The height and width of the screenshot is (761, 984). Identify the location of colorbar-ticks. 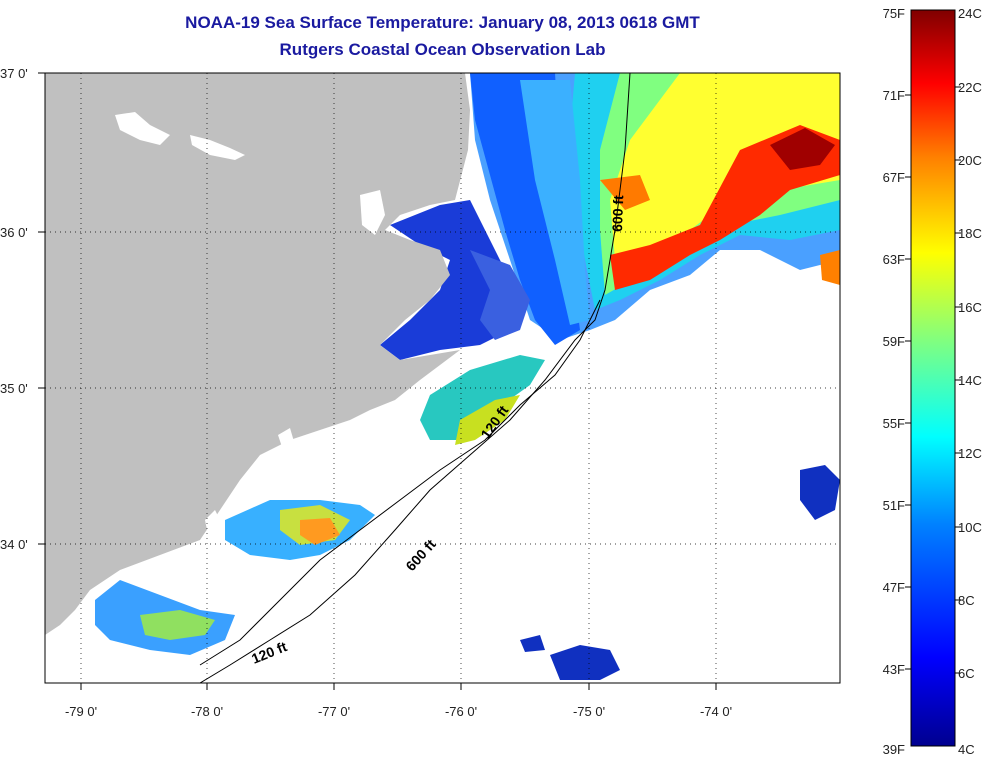
(933, 380).